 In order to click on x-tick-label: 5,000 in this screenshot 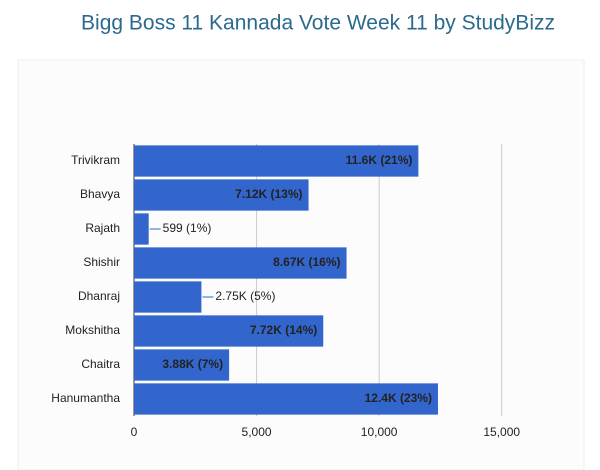, I will do `click(257, 432)`.